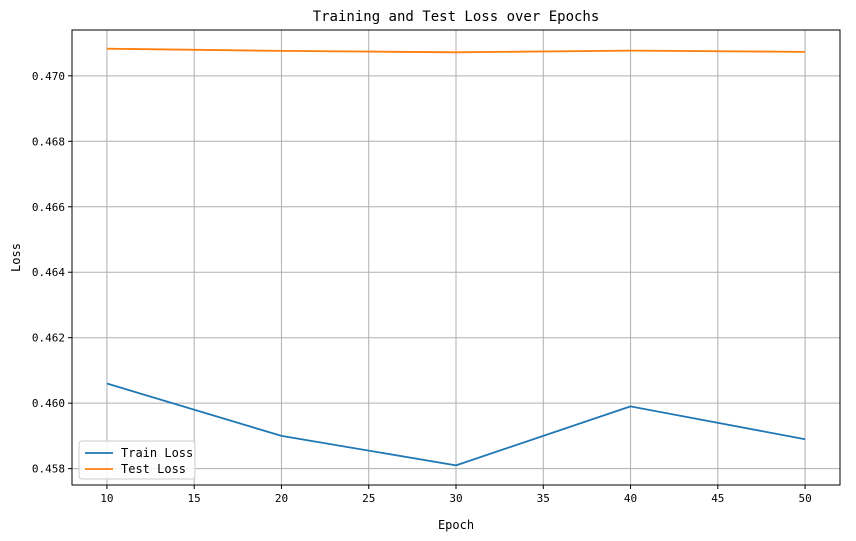 The image size is (856, 541). Describe the element at coordinates (281, 498) in the screenshot. I see `x-tick-label: 20` at that location.